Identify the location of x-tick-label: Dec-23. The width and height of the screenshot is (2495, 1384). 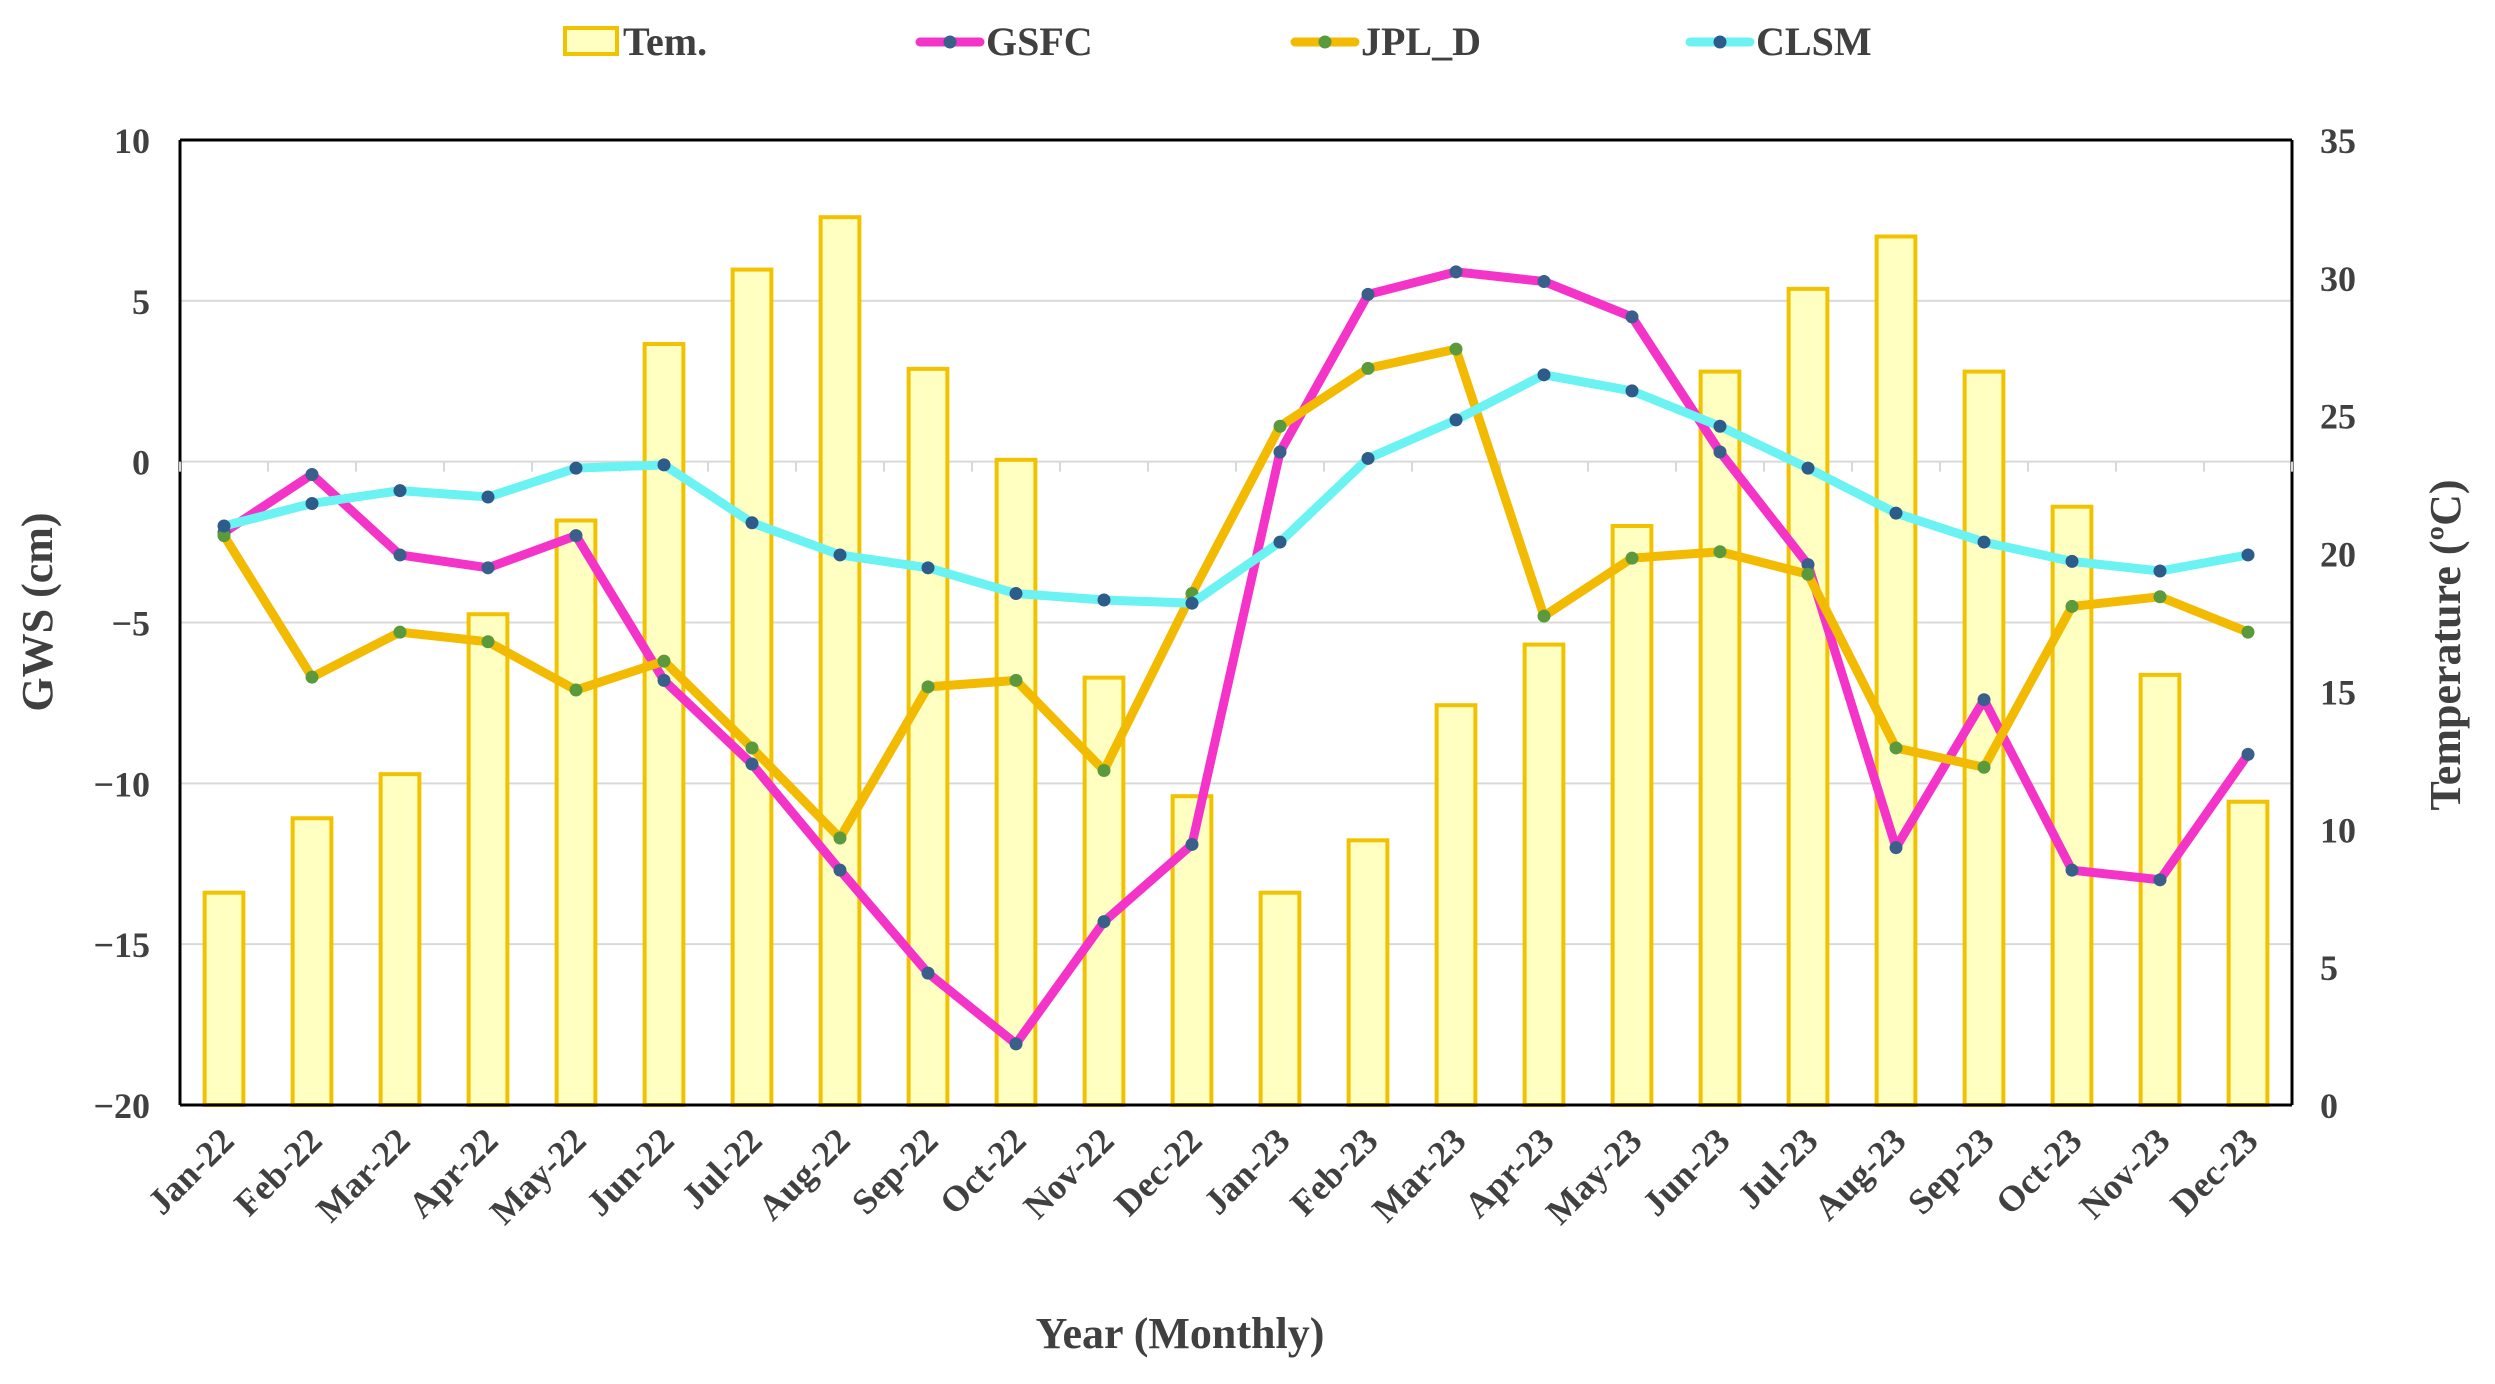
(2213, 1171).